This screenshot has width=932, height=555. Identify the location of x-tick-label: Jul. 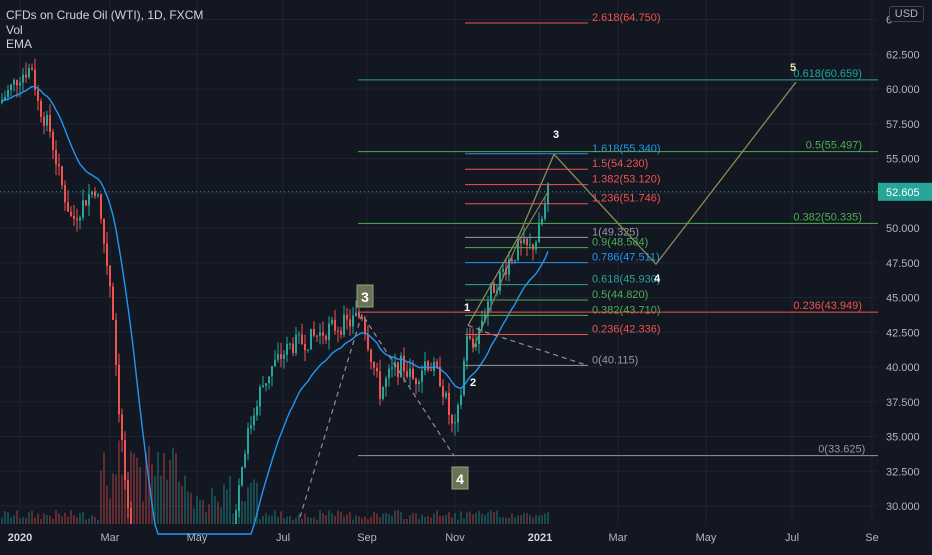
(792, 538).